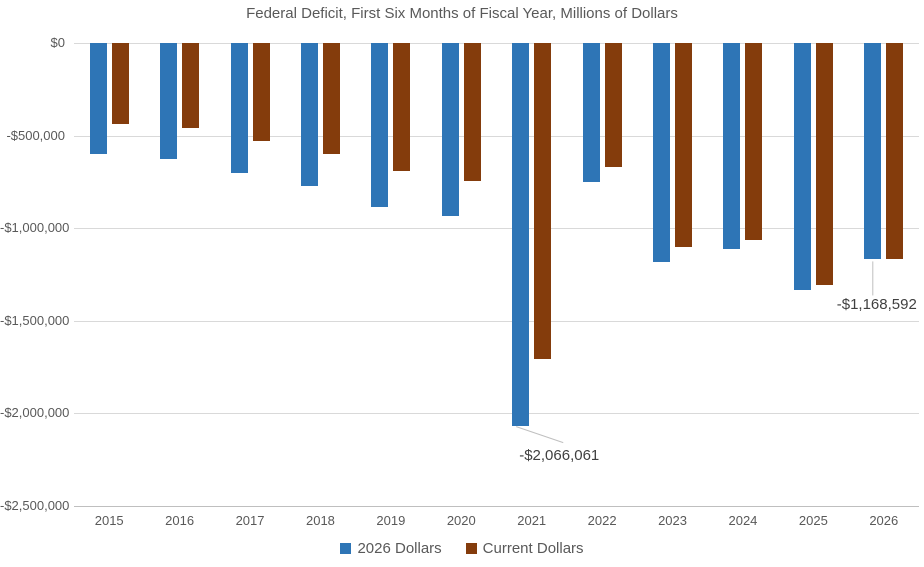 The image size is (924, 567). I want to click on x-axis-line, so click(496, 506).